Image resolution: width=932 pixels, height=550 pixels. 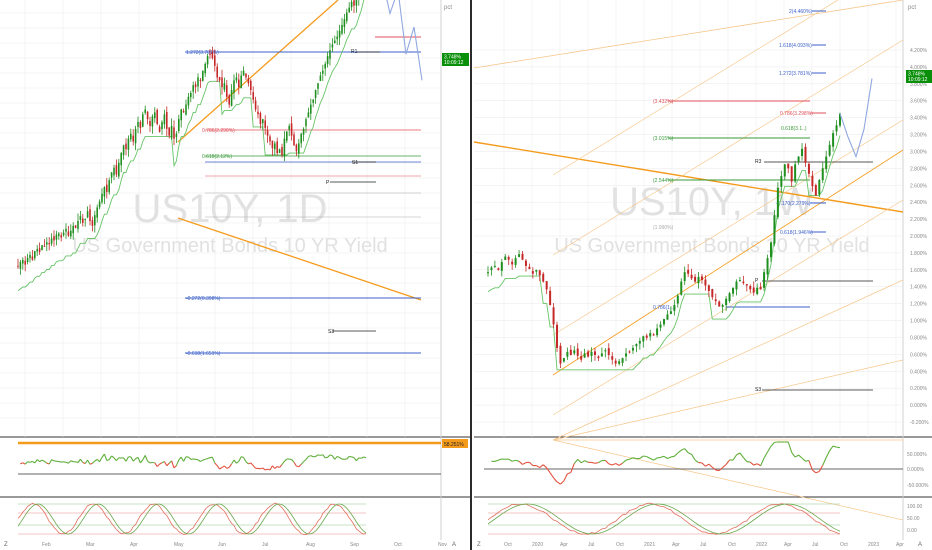 What do you see at coordinates (454, 545) in the screenshot?
I see `left-corner-a: A` at bounding box center [454, 545].